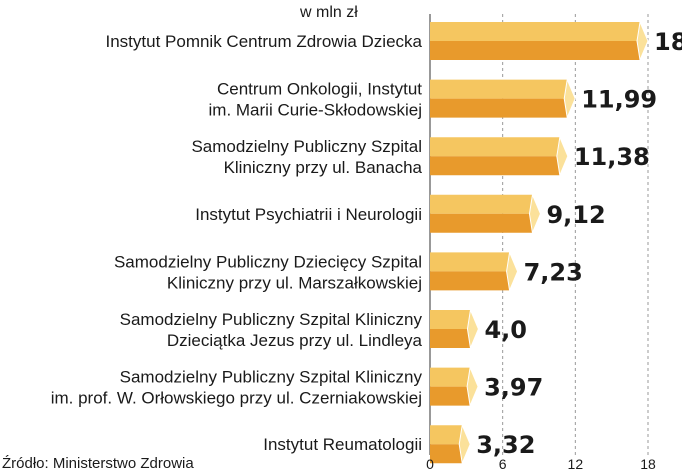 The image size is (682, 473). I want to click on value-label: 7,23, so click(553, 272).